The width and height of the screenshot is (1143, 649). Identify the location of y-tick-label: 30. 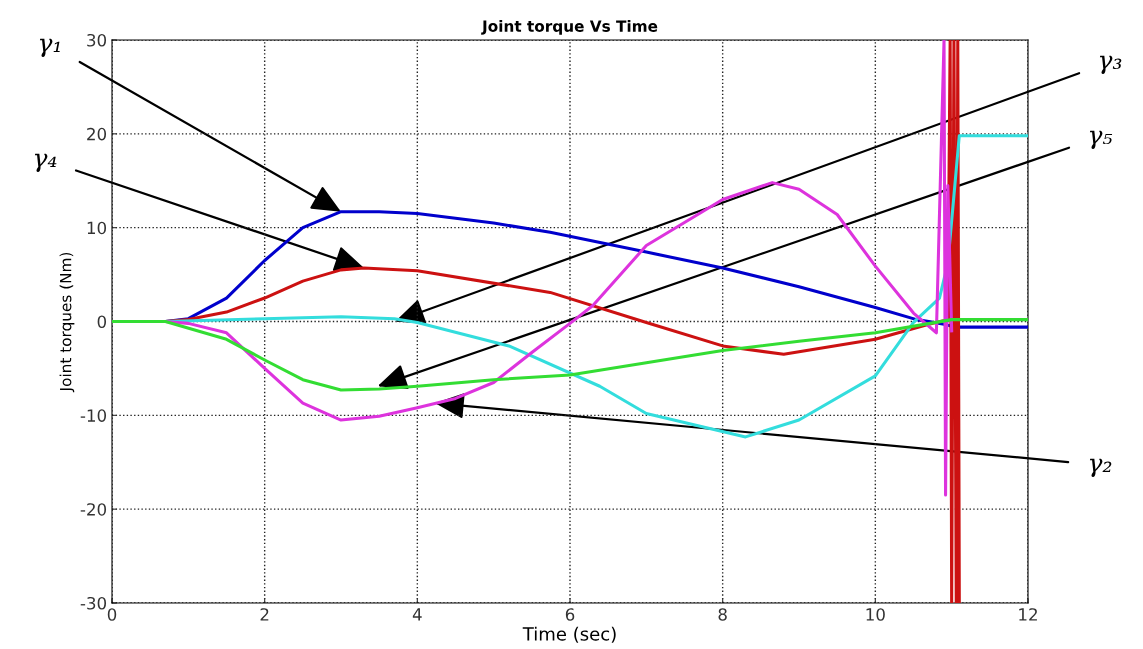
(97, 40).